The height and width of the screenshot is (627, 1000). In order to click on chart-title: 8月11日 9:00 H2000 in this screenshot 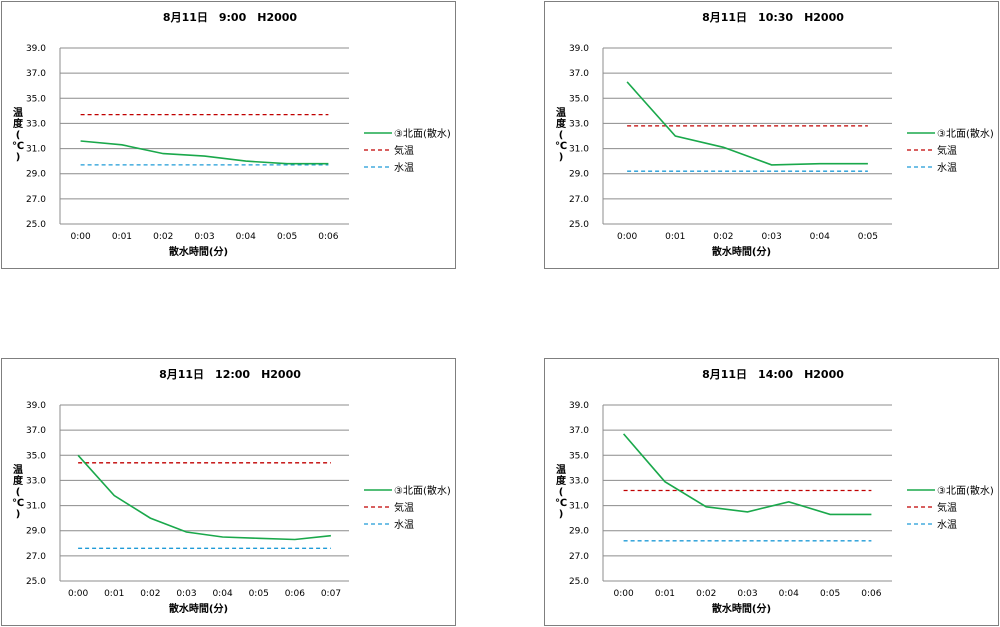, I will do `click(230, 17)`.